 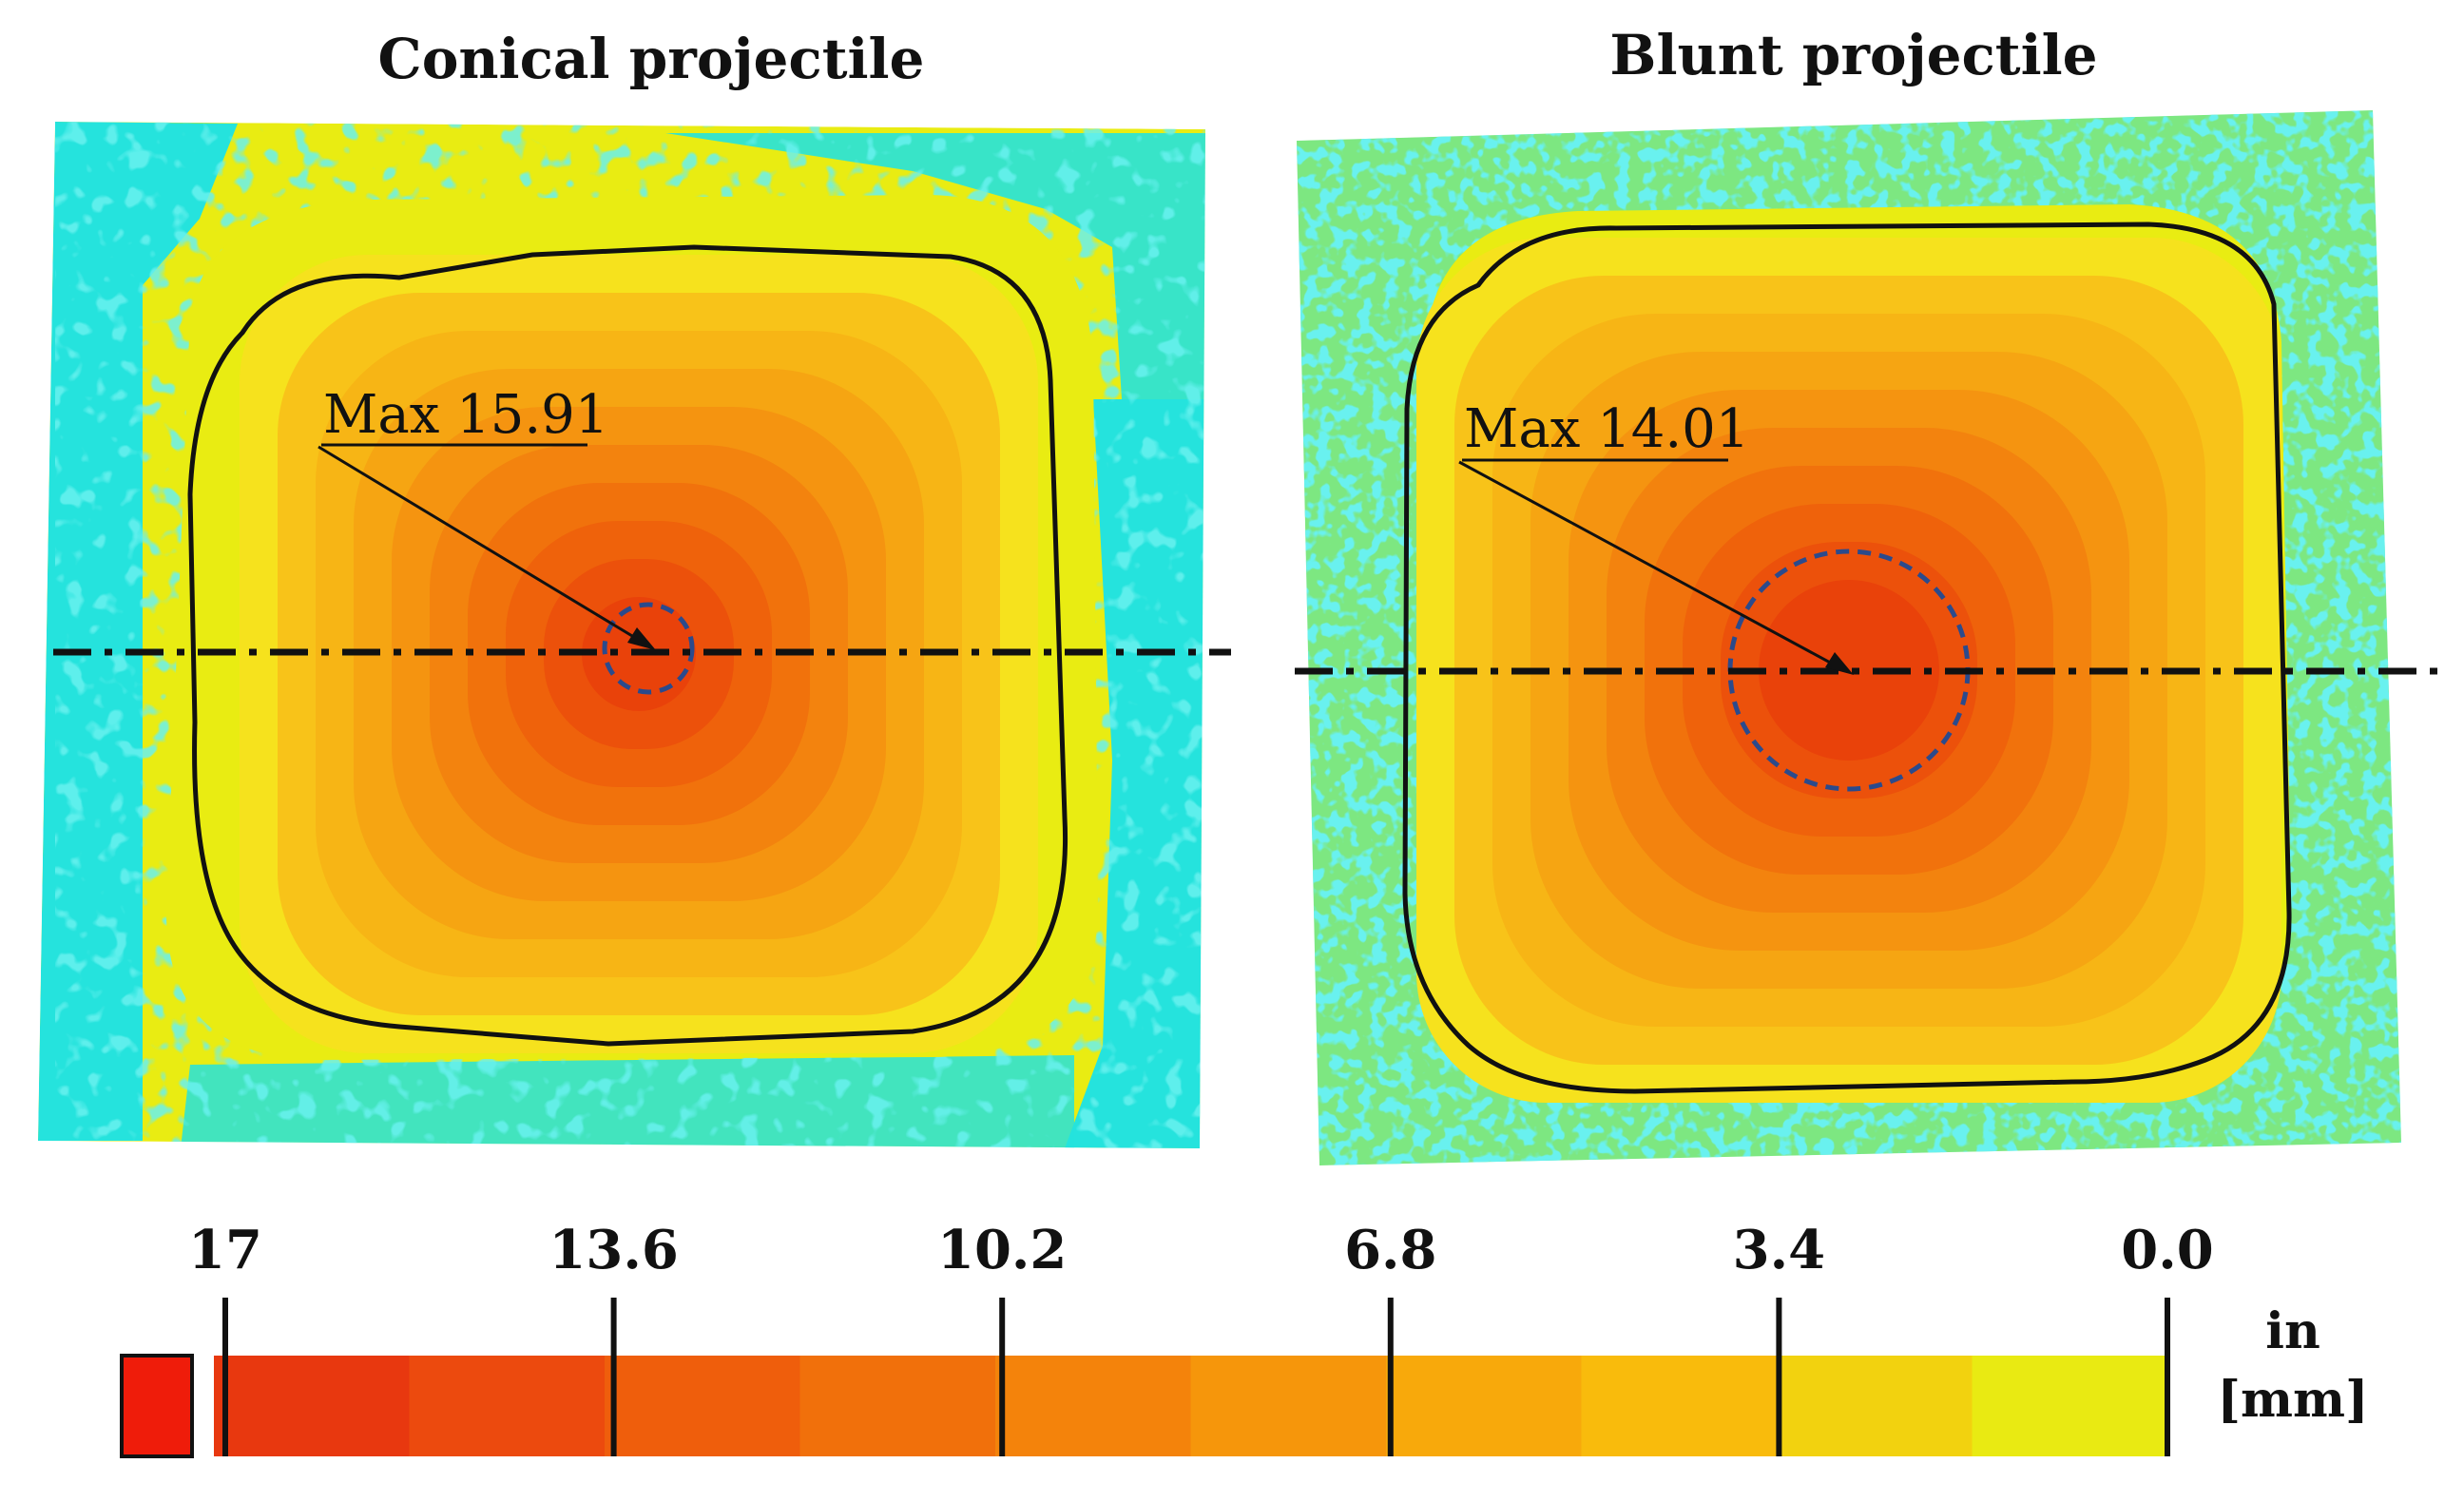 I want to click on conical-leader-line, so click(x=482, y=545).